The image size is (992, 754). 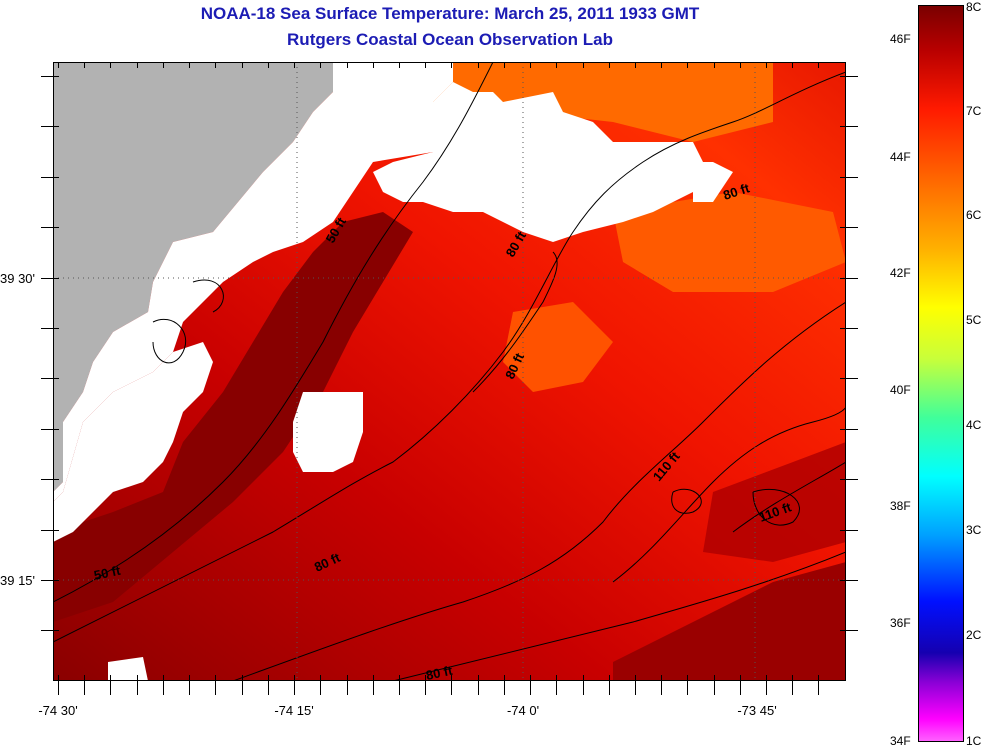 I want to click on orange-patch-ne, so click(x=729, y=242).